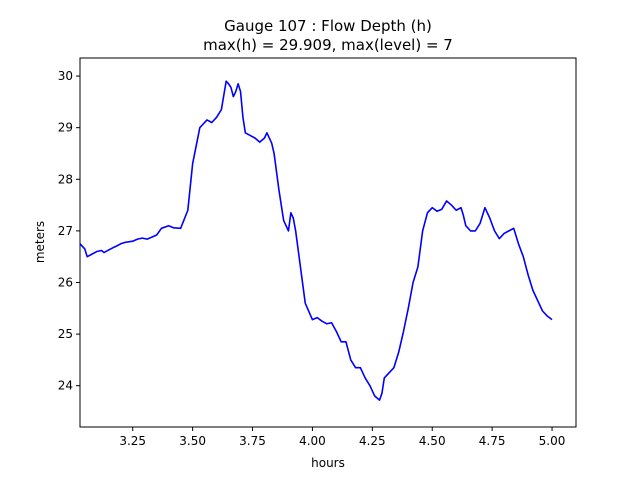  Describe the element at coordinates (65, 128) in the screenshot. I see `y-tick-label: 29` at that location.